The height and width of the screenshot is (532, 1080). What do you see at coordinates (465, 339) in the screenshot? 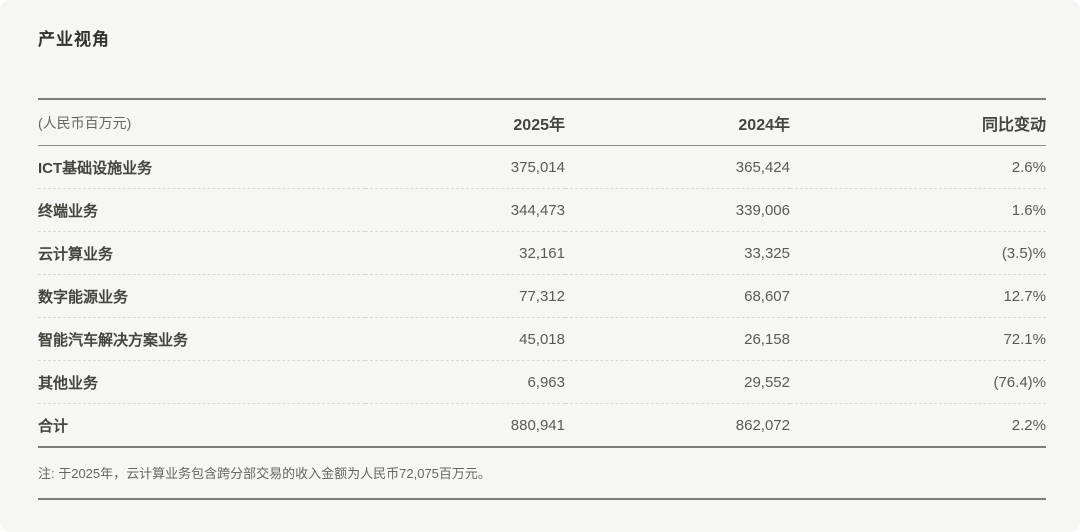
I see `row-value-2025: 45,018` at bounding box center [465, 339].